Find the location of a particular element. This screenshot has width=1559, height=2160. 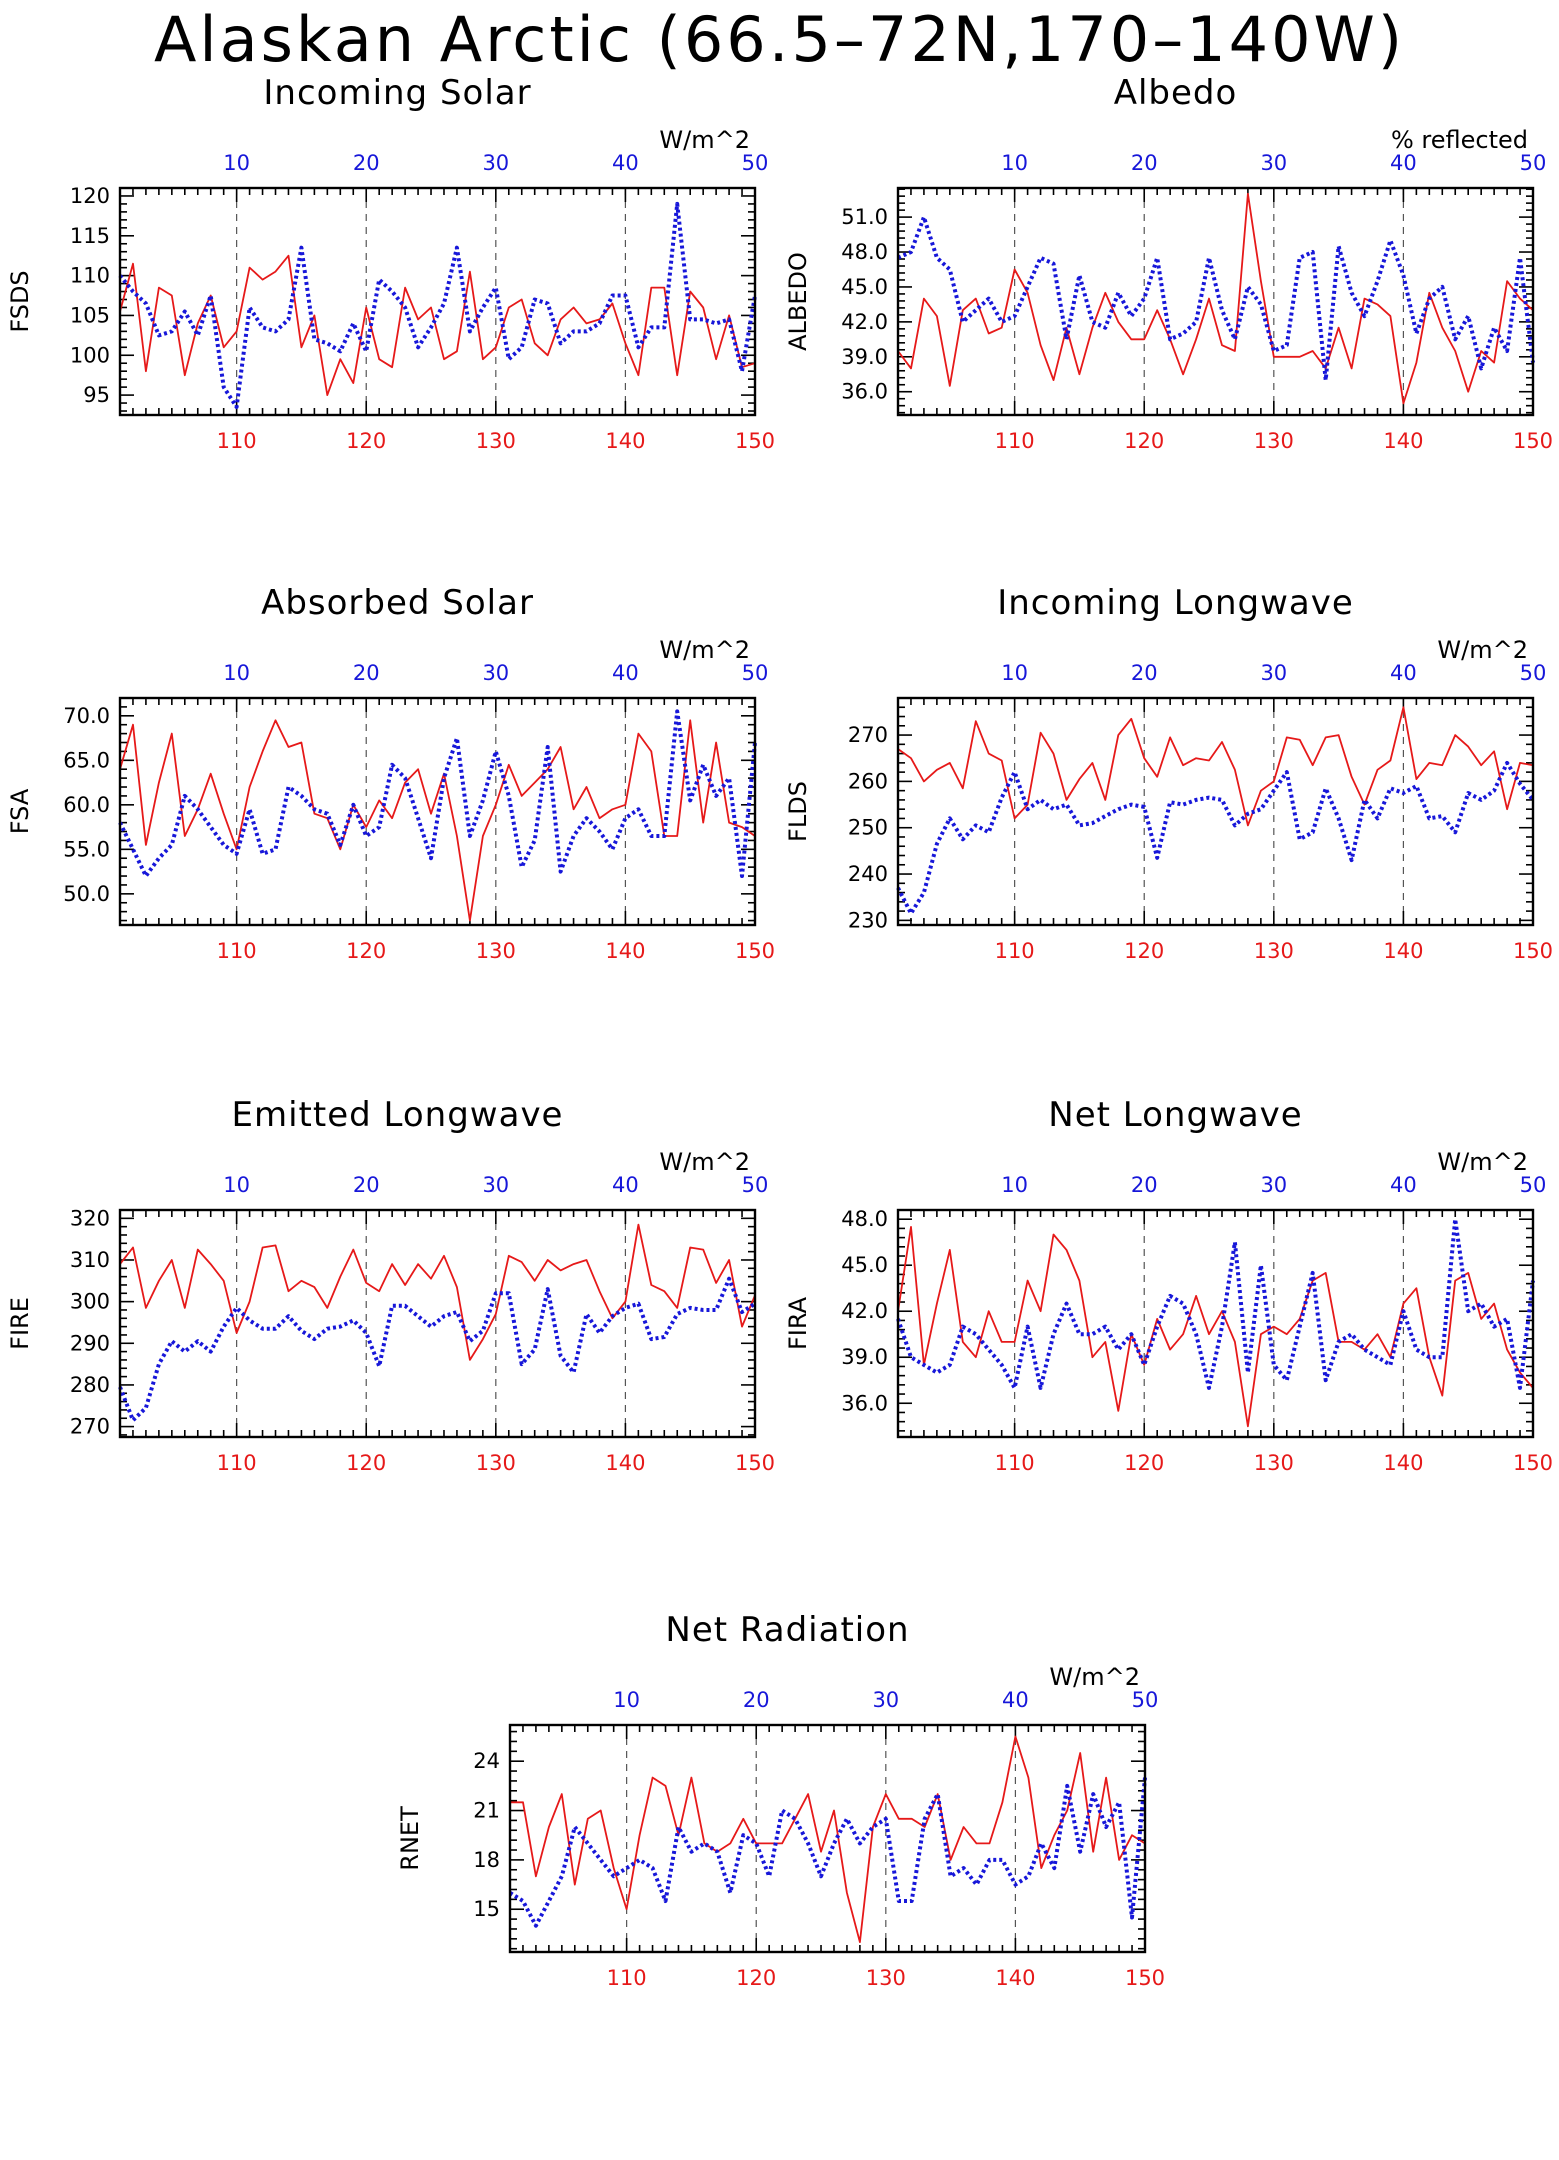

y-tick-label: 21 is located at coordinates (486, 1811).